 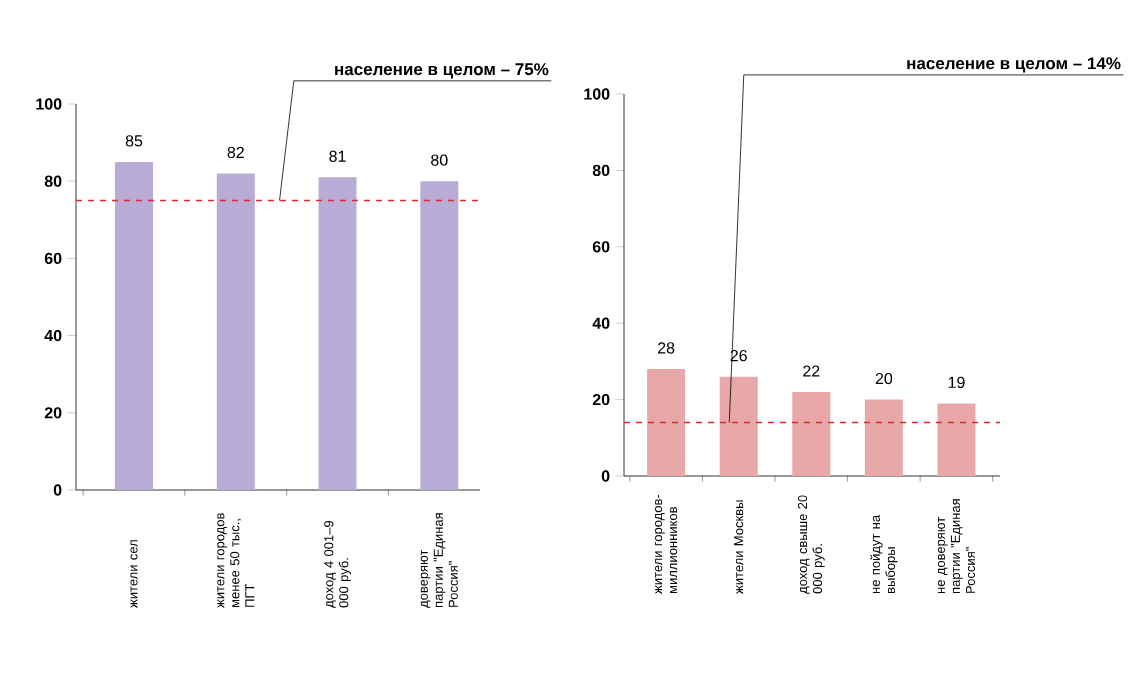 I want to click on data-label: 26, so click(x=738, y=355).